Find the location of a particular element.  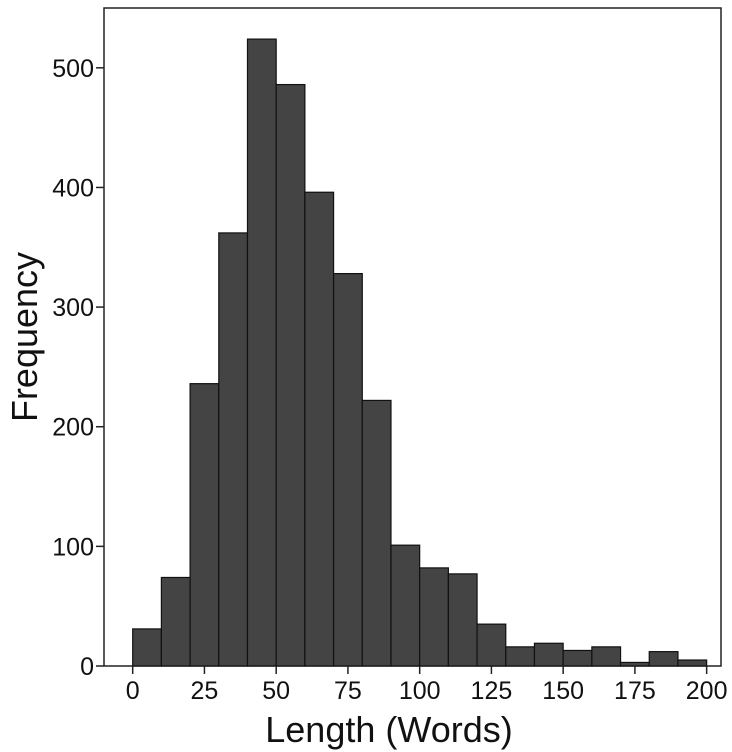

x-tick-label: 125 is located at coordinates (492, 691).